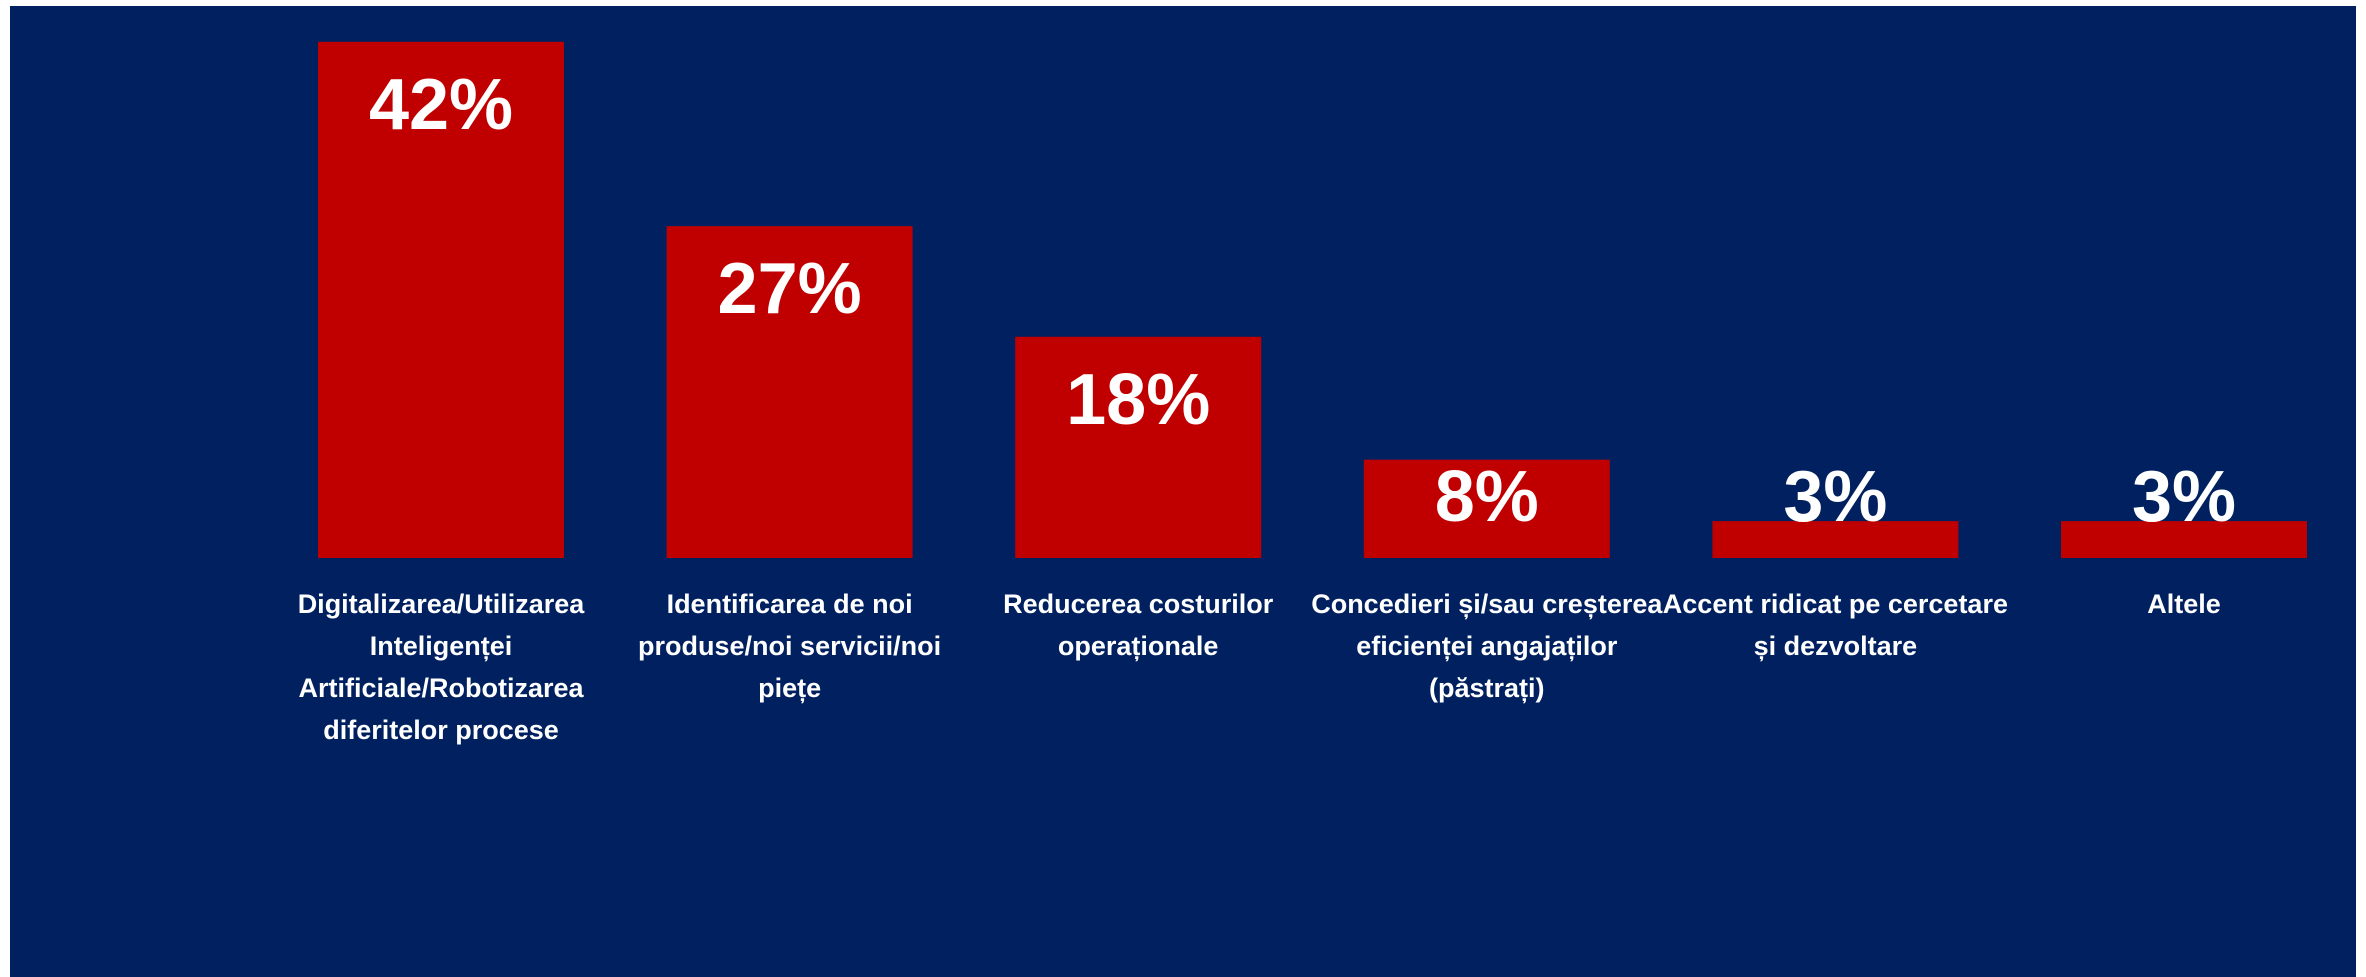 Image resolution: width=2366 pixels, height=977 pixels. What do you see at coordinates (1487, 497) in the screenshot?
I see `value-label: 8%` at bounding box center [1487, 497].